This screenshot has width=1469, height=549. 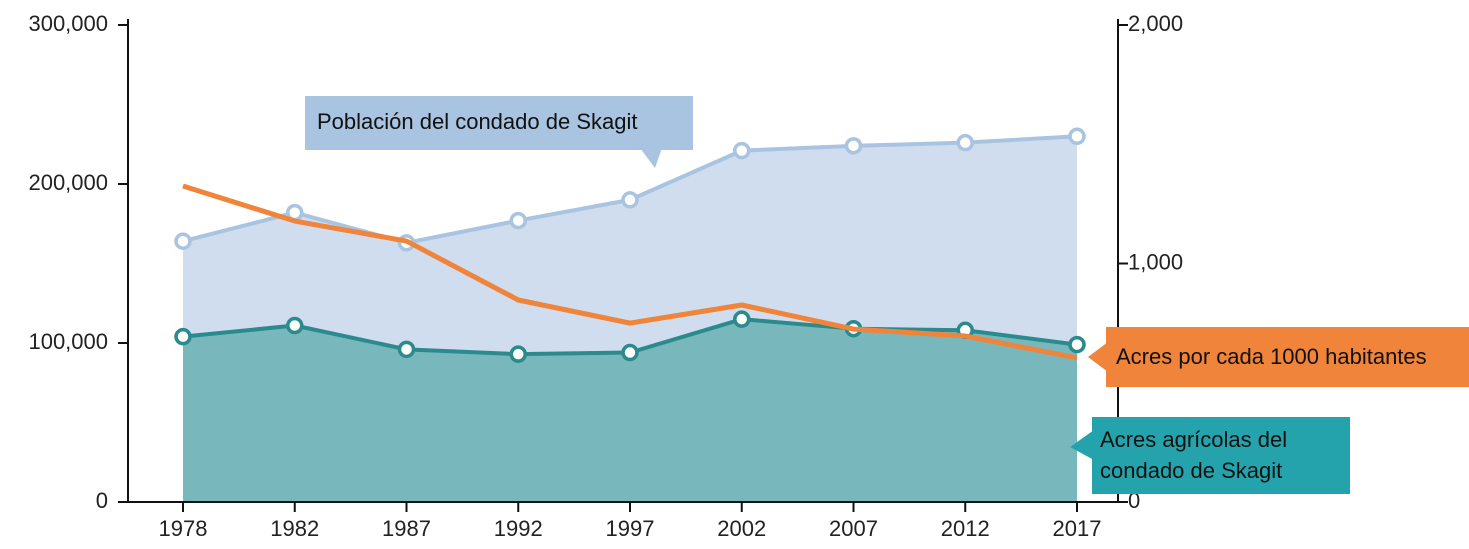 I want to click on series-label: Acres agrícolas del condado de Skagit, so click(x=1221, y=455).